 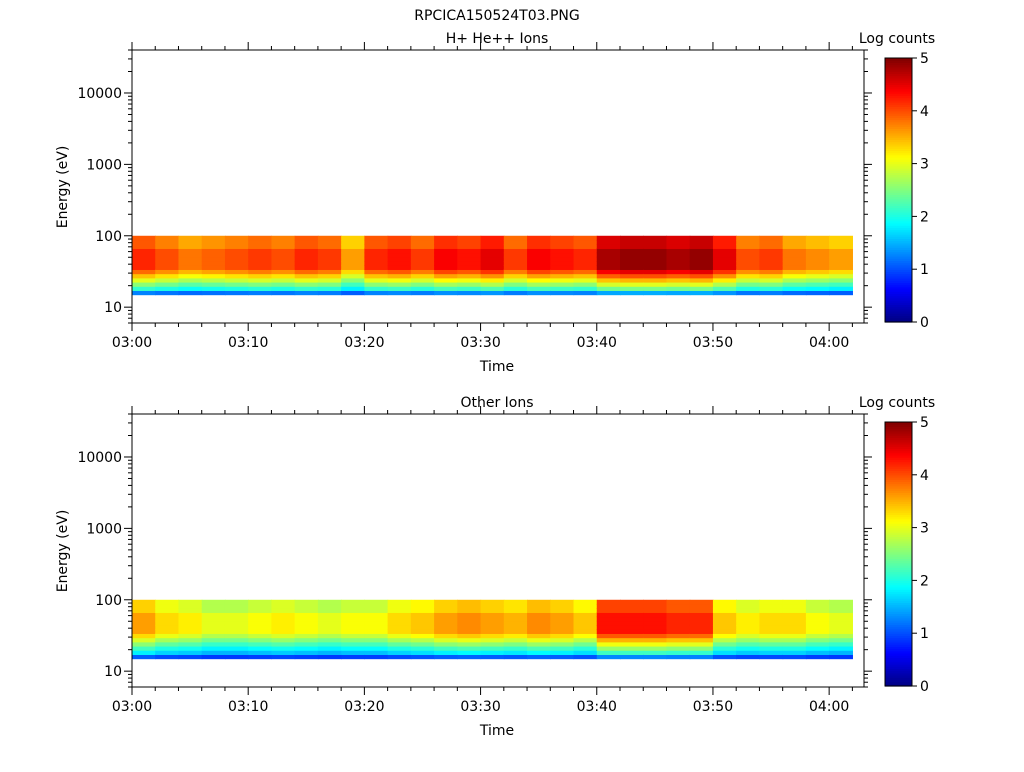 I want to click on x-tick-label: 03:40, so click(x=597, y=707).